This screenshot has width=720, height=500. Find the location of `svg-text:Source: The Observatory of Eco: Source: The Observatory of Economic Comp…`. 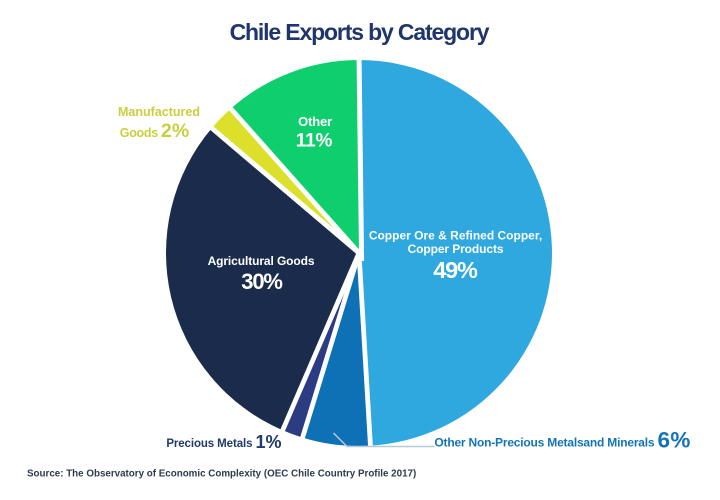

svg-text:Source: The Observatory of Eco: Source: The Observatory of Economic Comp… is located at coordinates (221, 474).